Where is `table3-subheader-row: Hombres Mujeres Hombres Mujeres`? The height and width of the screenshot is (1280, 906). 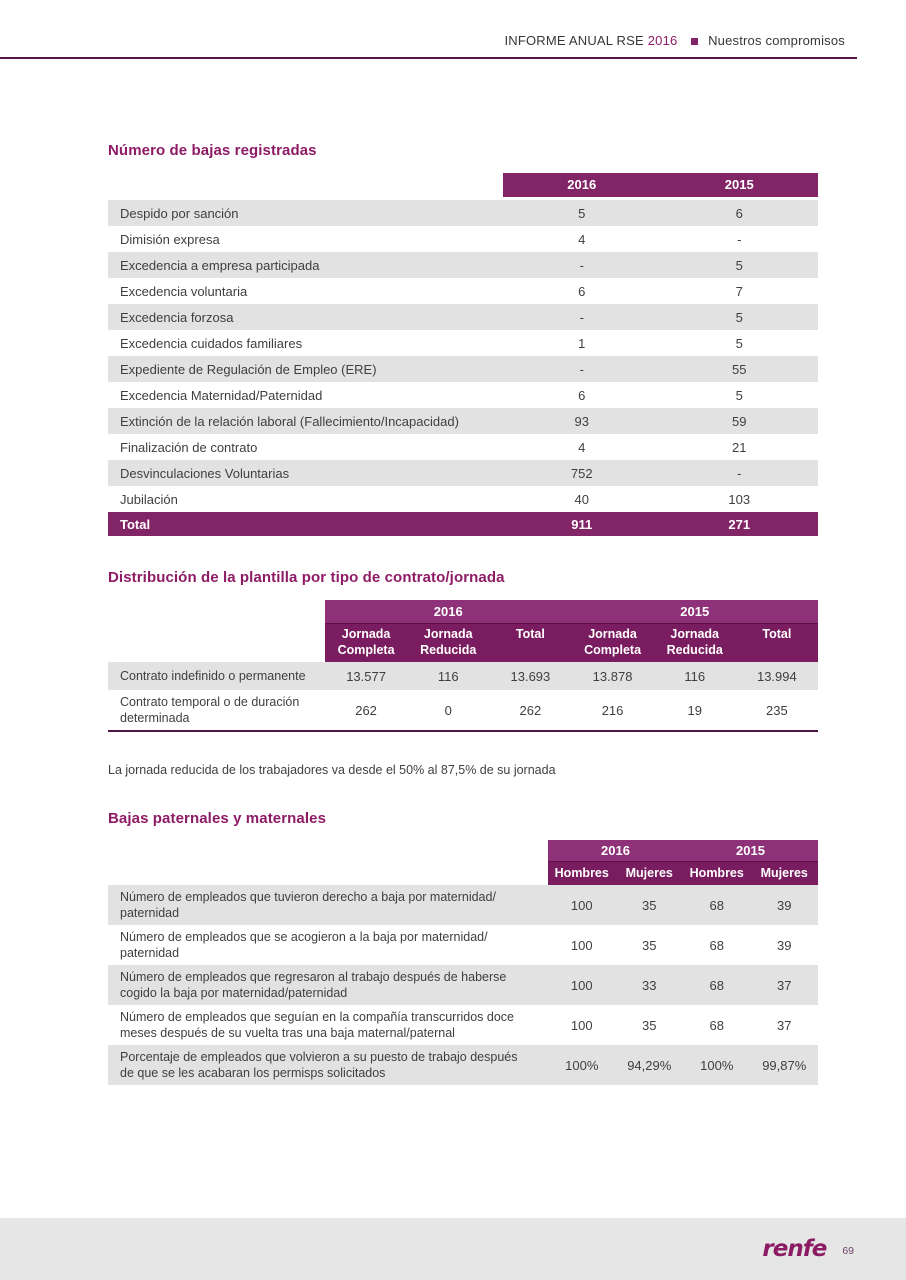 table3-subheader-row: Hombres Mujeres Hombres Mujeres is located at coordinates (463, 873).